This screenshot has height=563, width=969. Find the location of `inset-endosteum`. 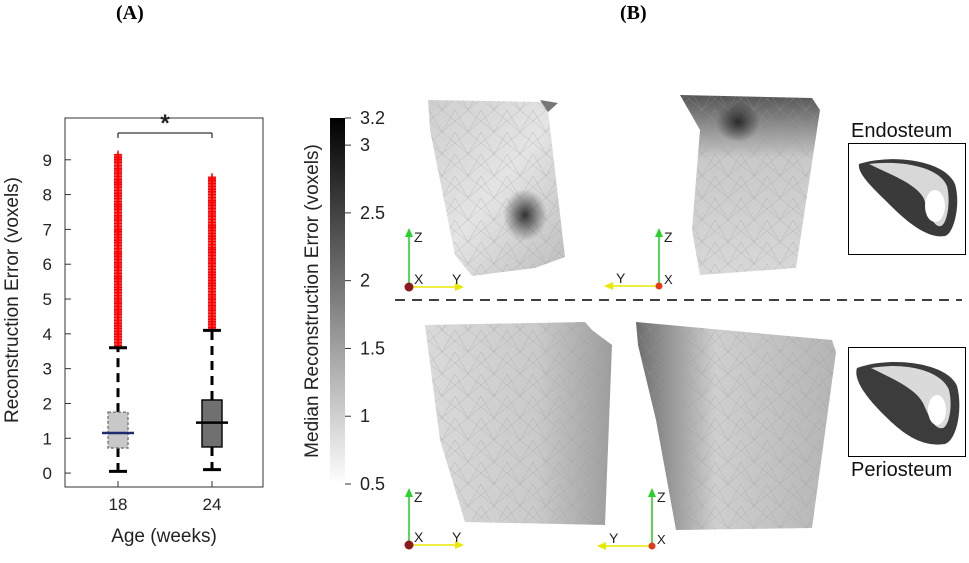

inset-endosteum is located at coordinates (907, 199).